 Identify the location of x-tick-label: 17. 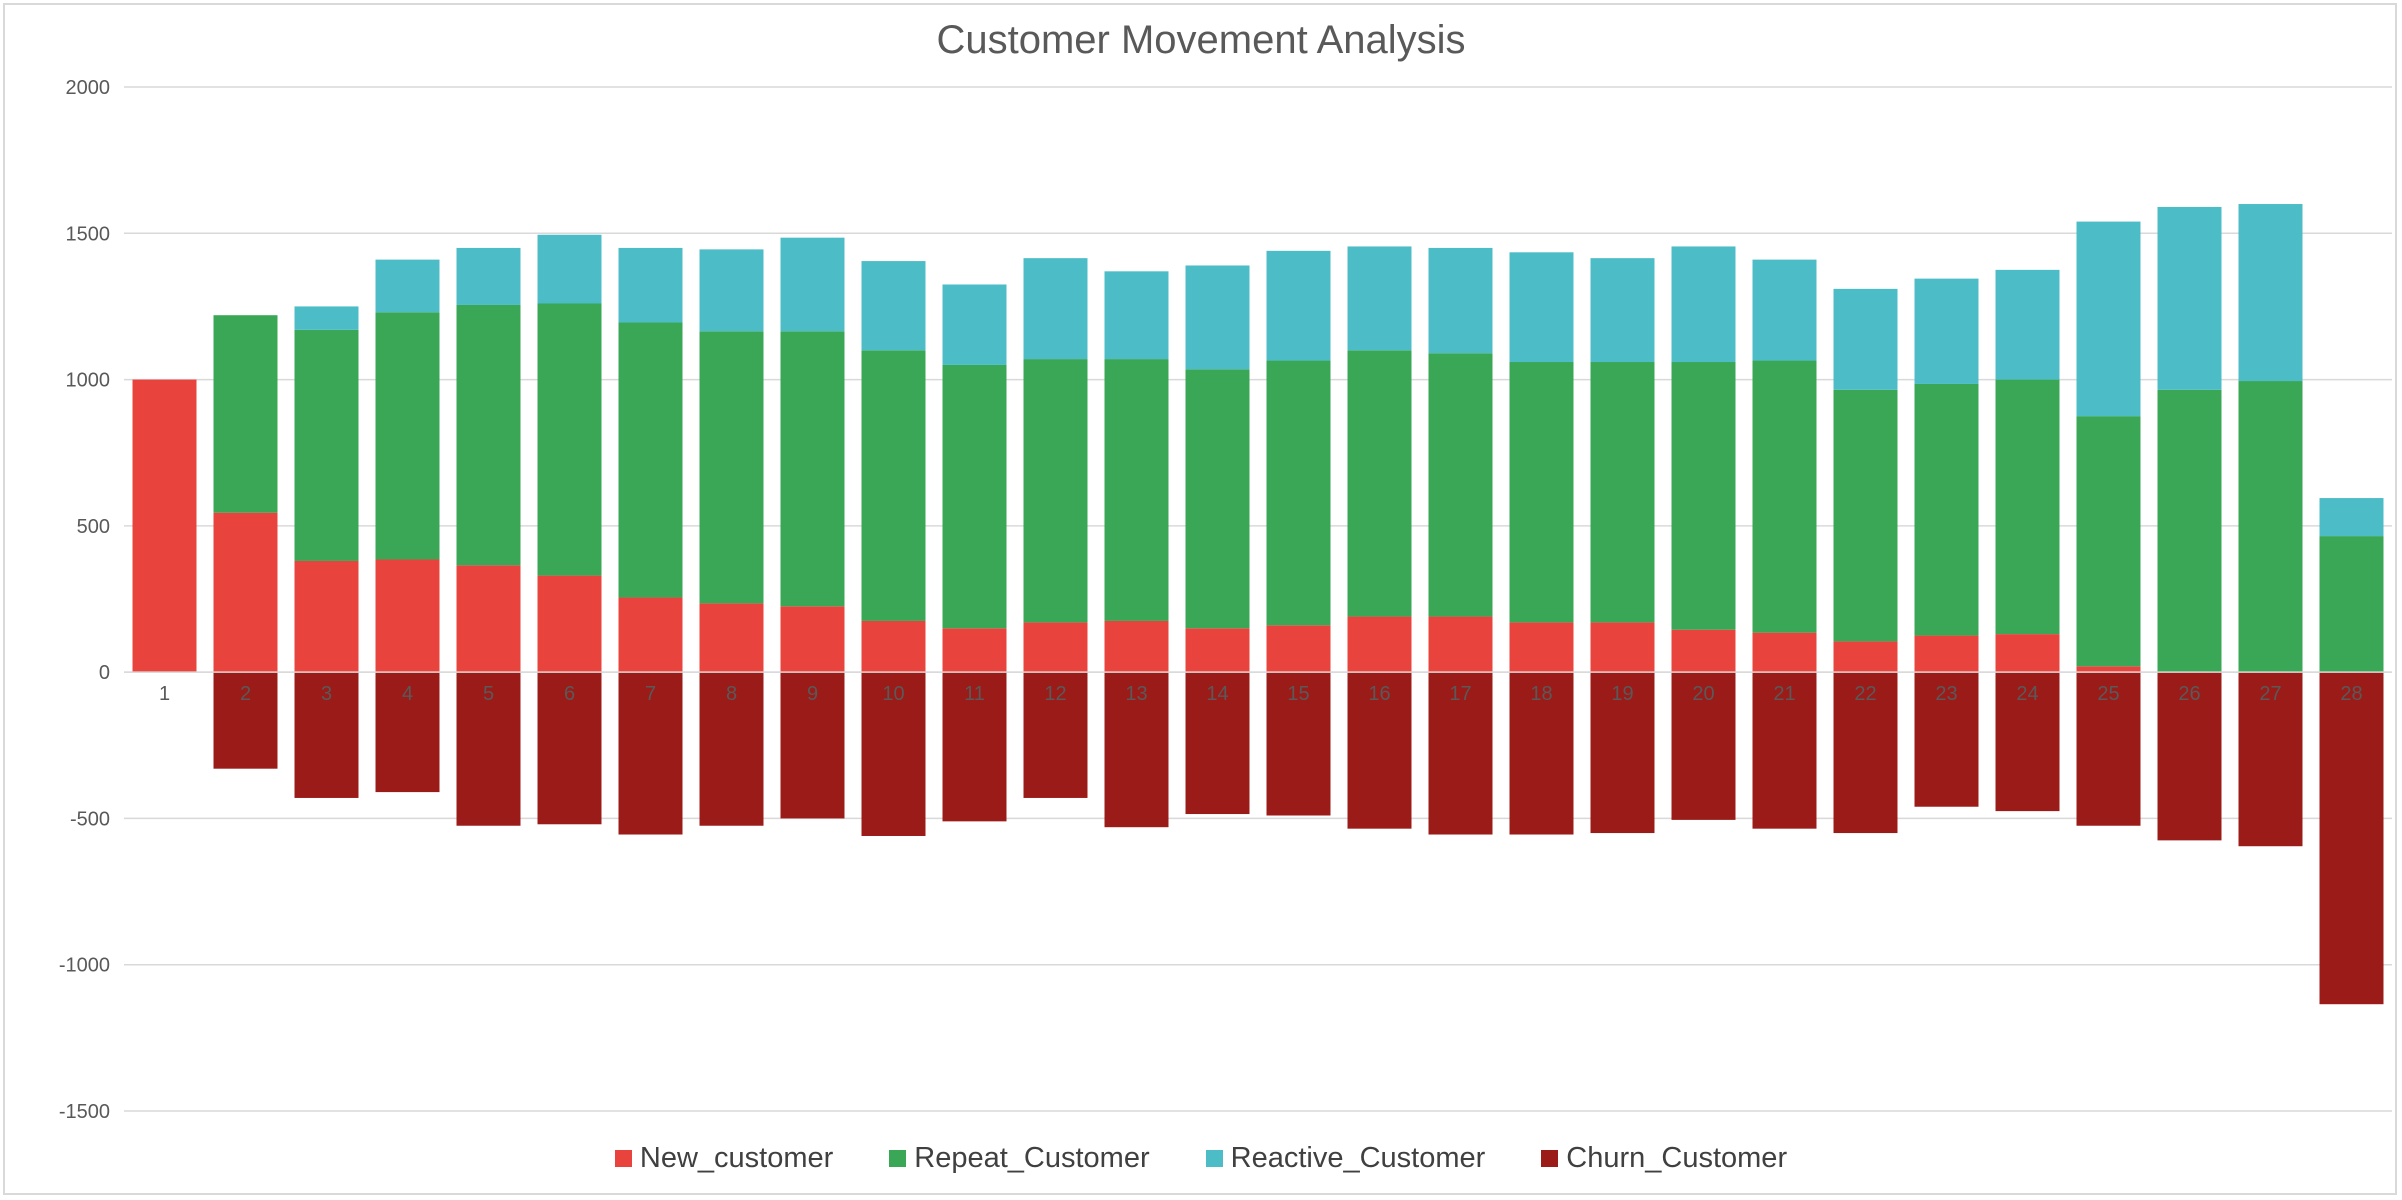
(1460, 694).